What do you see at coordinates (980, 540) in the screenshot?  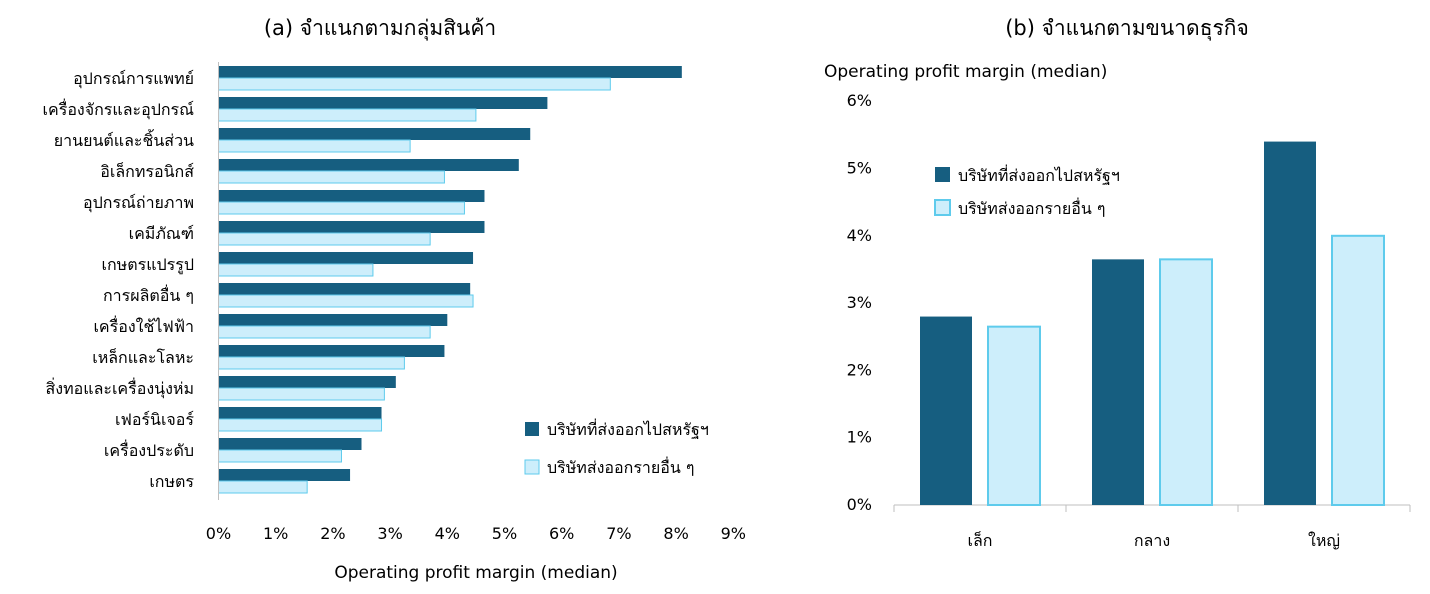 I see `chart-b-category-label: เล็ก` at bounding box center [980, 540].